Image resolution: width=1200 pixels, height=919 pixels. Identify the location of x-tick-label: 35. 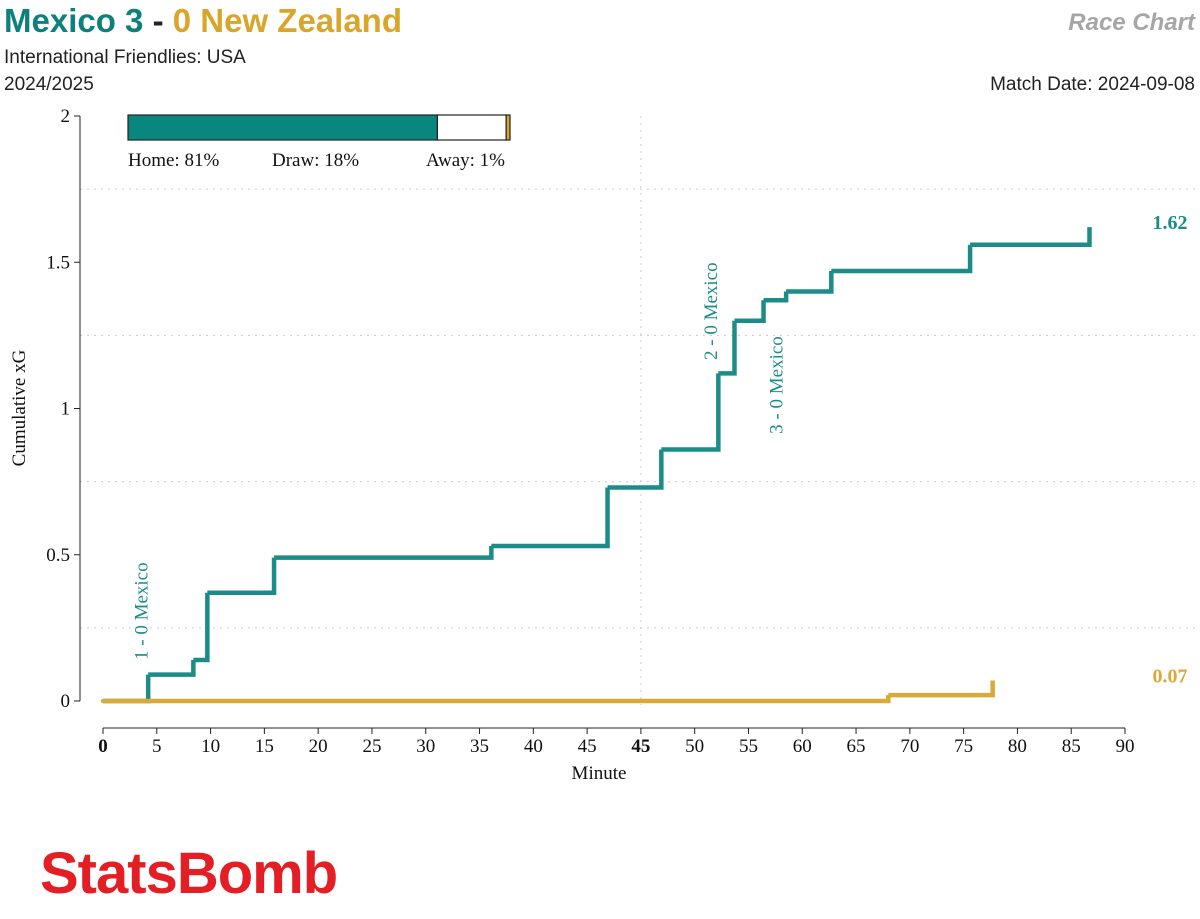
(479, 746).